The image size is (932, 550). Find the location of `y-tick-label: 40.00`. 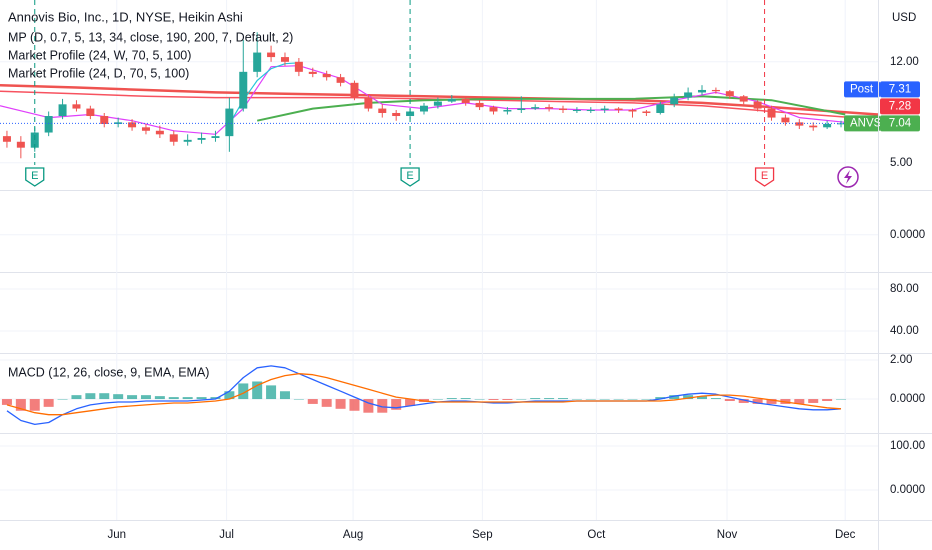

y-tick-label: 40.00 is located at coordinates (904, 331).